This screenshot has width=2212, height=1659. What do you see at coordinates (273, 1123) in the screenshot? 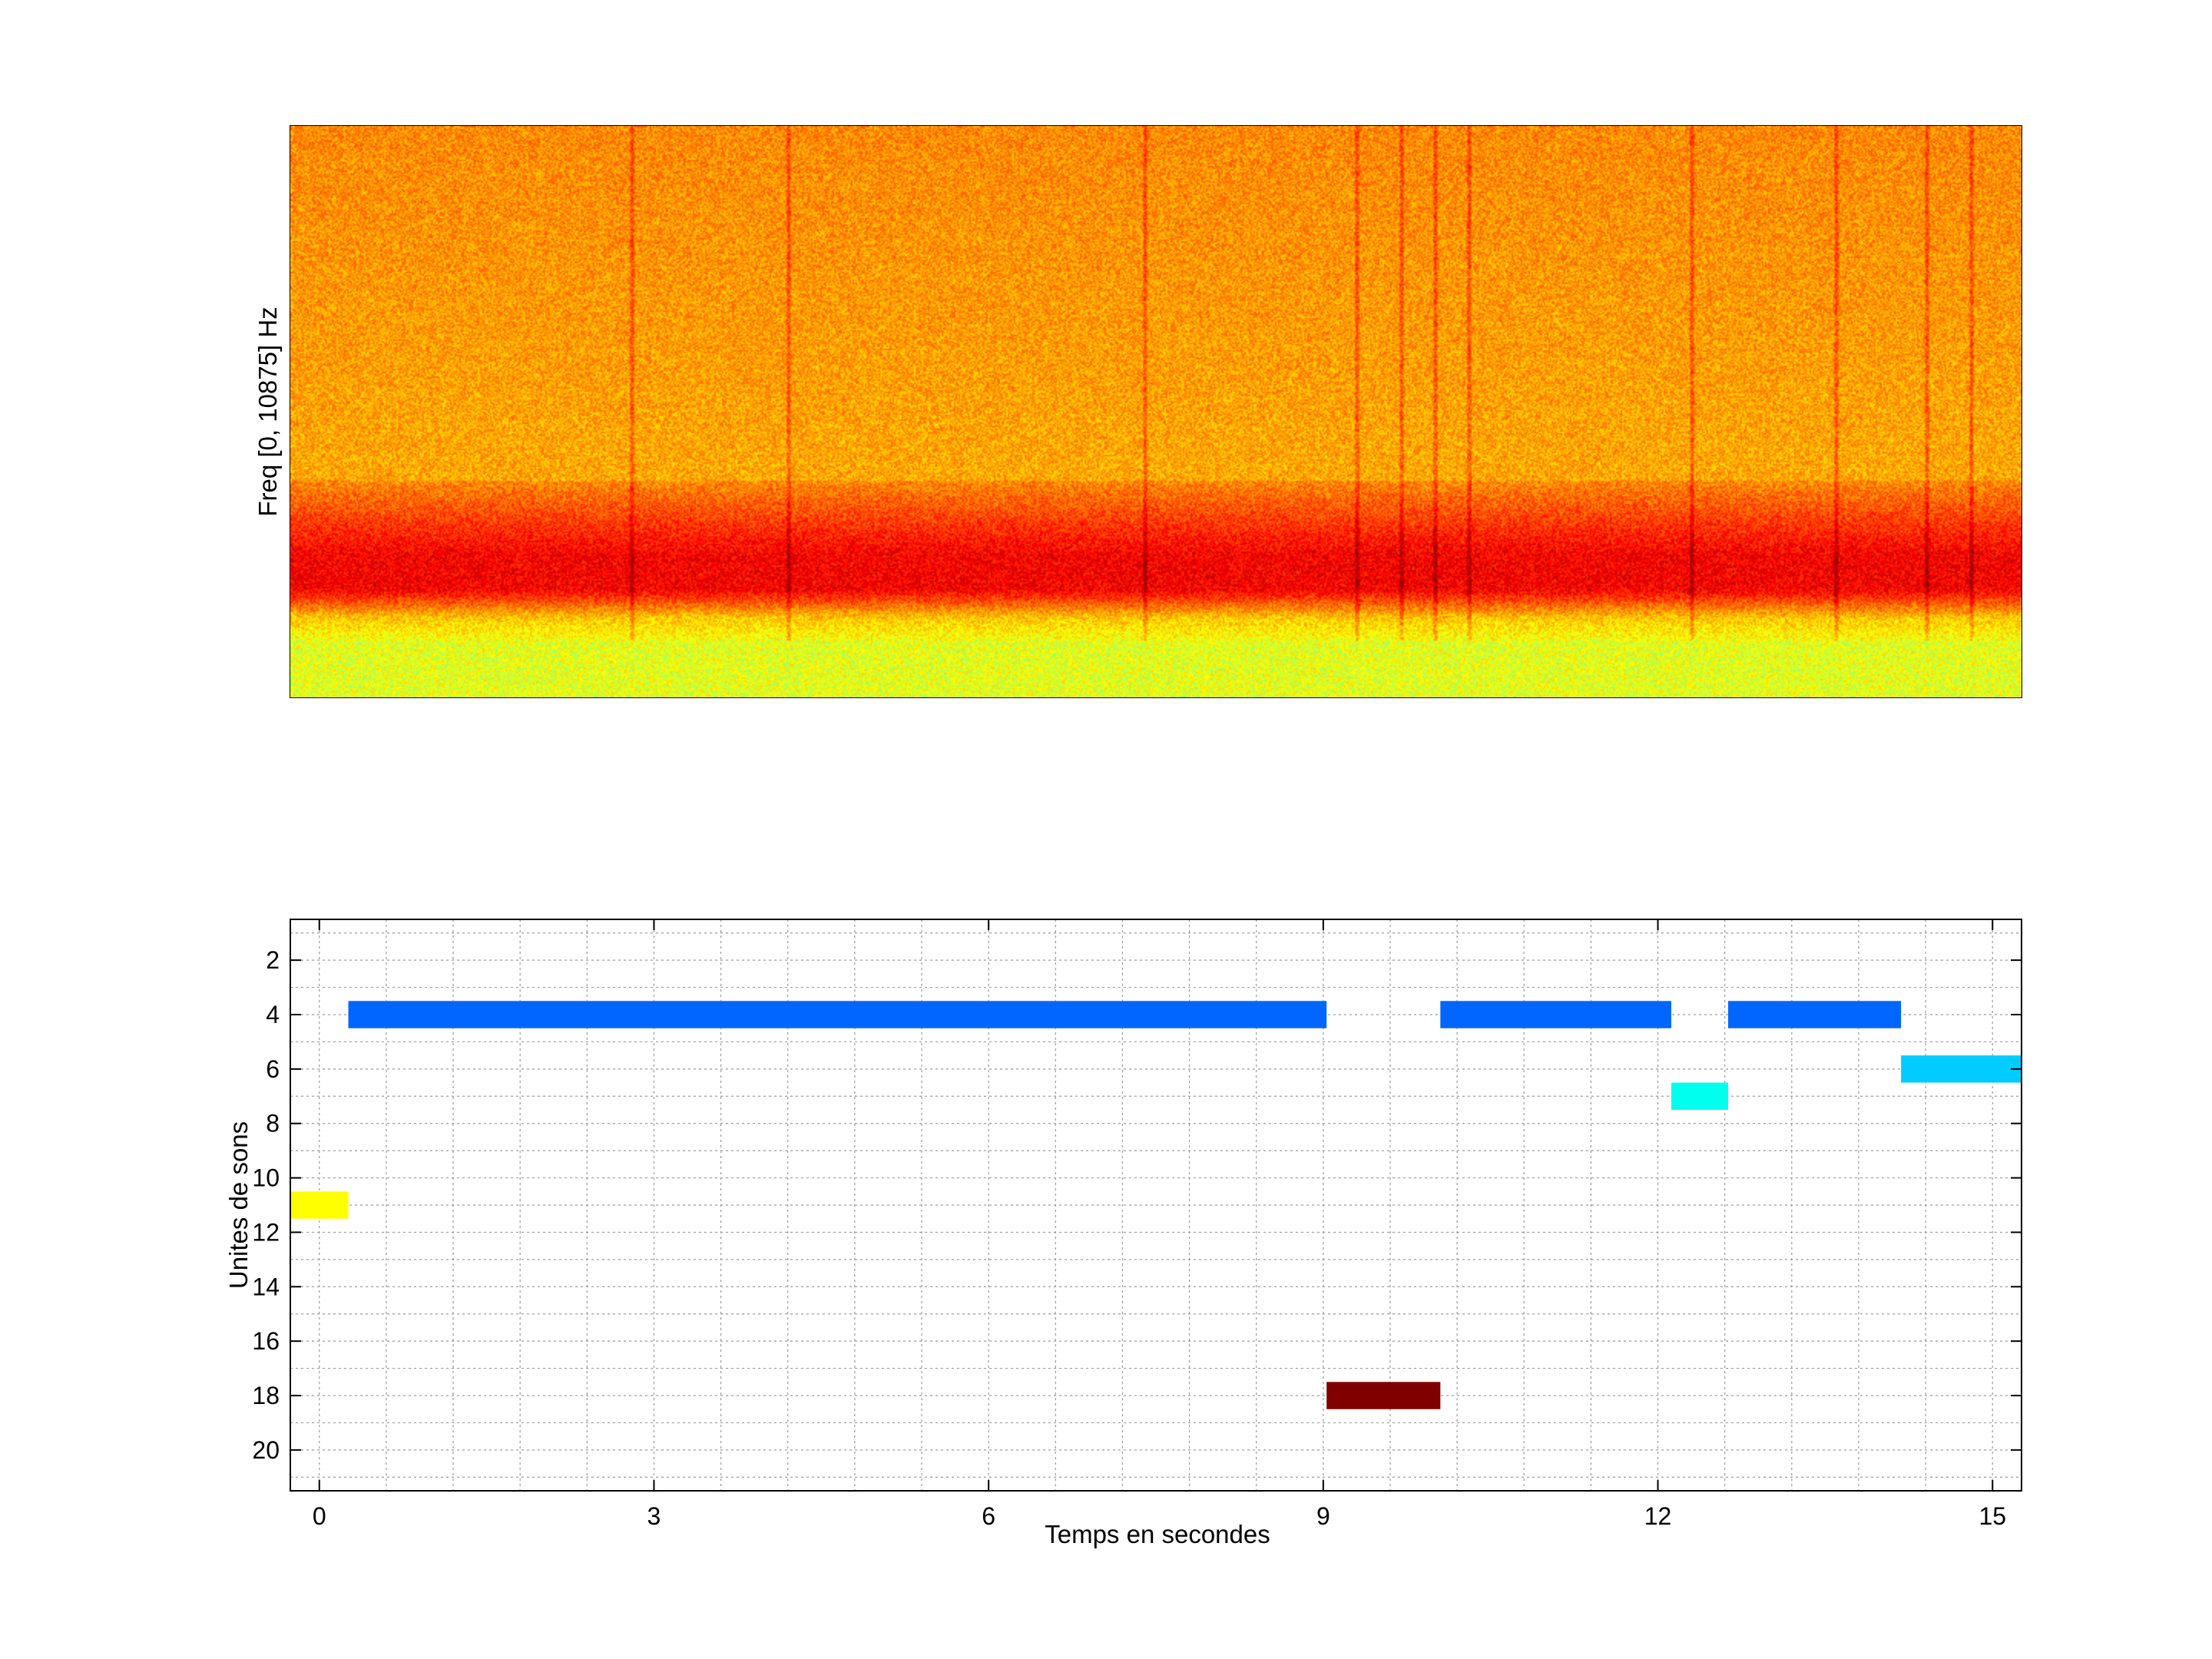
I see `sound-units-ytick-label-3: 8` at bounding box center [273, 1123].